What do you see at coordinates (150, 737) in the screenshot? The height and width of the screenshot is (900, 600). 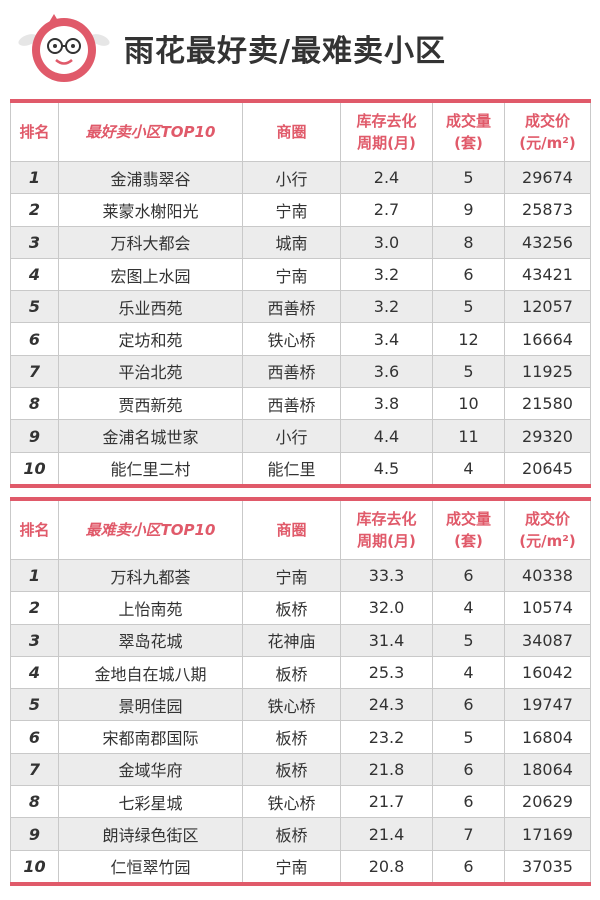 I see `cell-name: 宋都南郡国际` at bounding box center [150, 737].